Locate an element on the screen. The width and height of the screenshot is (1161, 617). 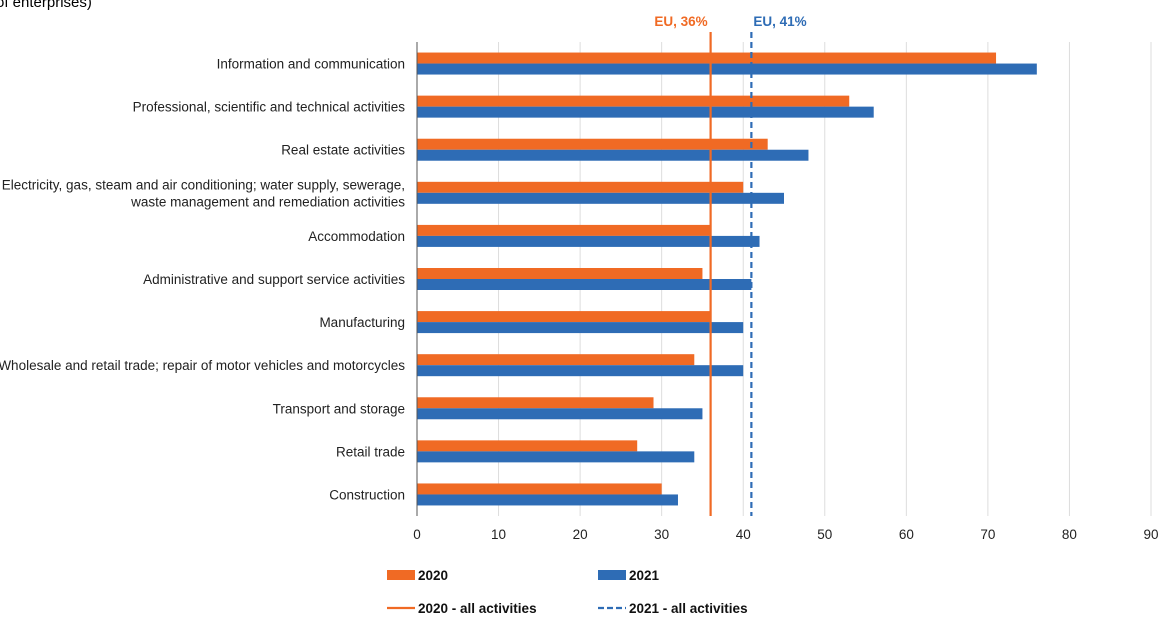
x-tick-label: 0 is located at coordinates (417, 534).